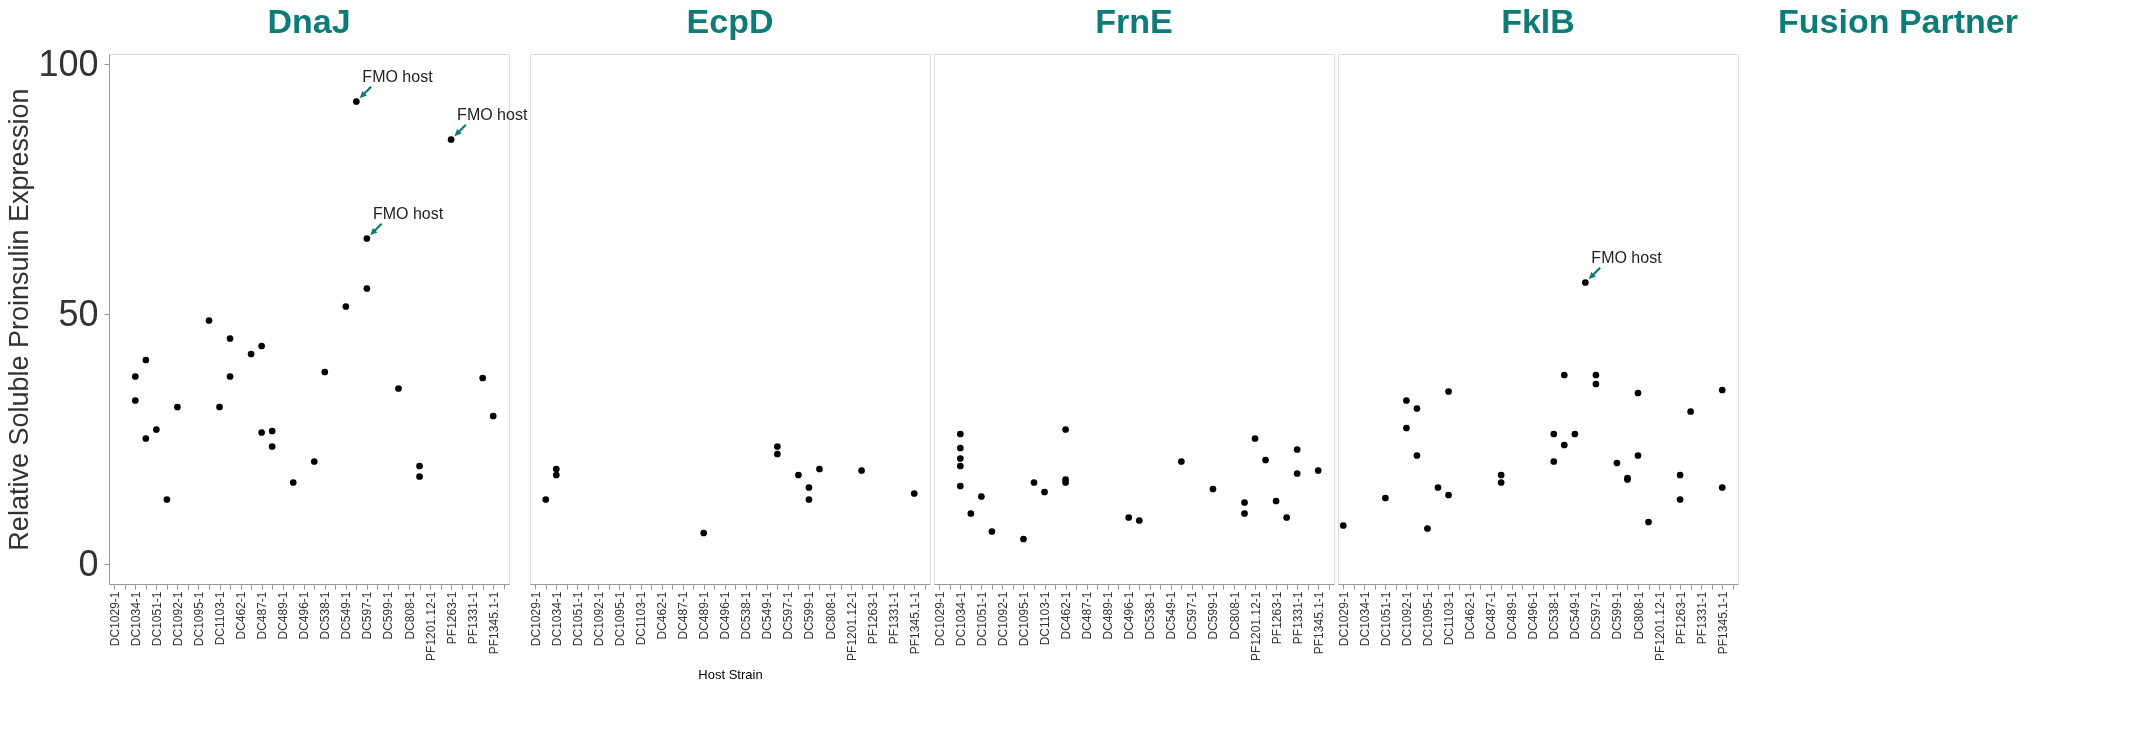  What do you see at coordinates (78, 313) in the screenshot?
I see `y-tick-label: 50` at bounding box center [78, 313].